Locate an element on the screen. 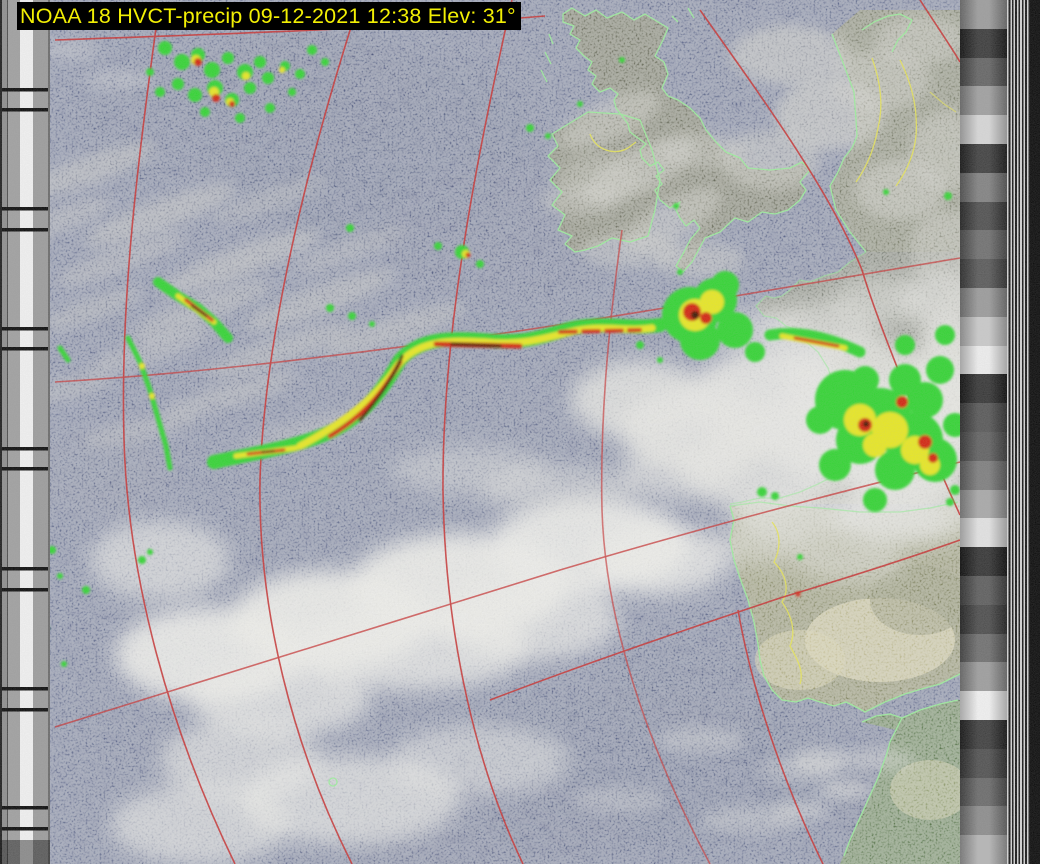 This screenshot has width=1040, height=864. right-telemetry-wedges is located at coordinates (983, 432).